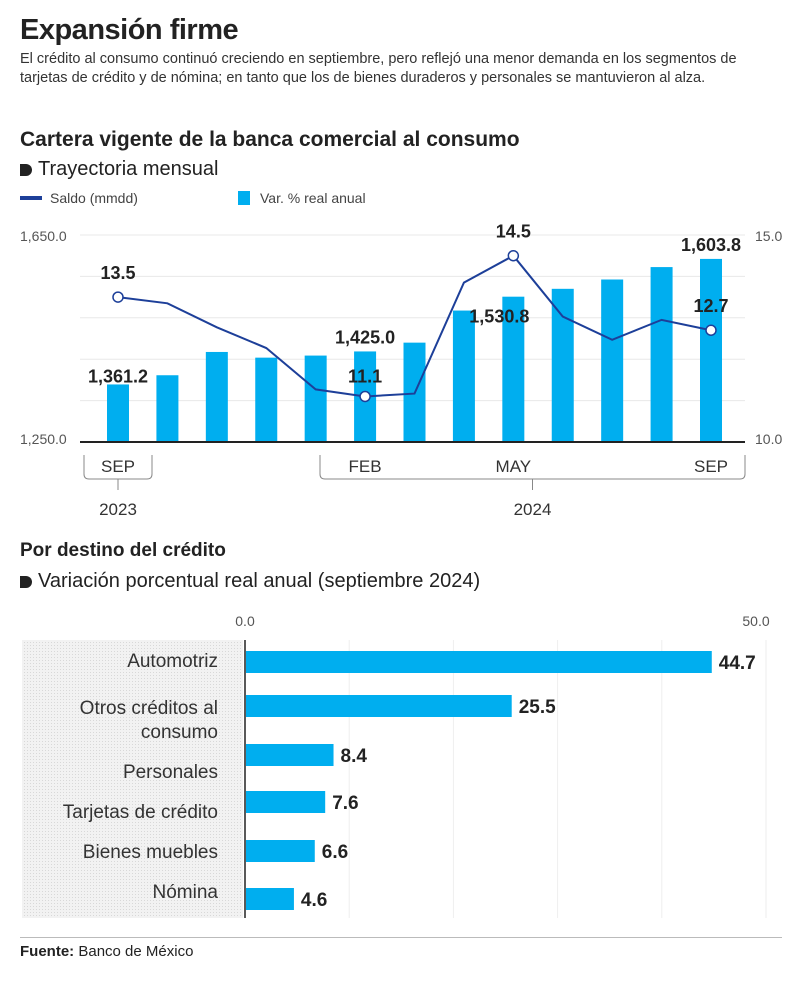  What do you see at coordinates (129, 30) in the screenshot?
I see `page-title: Expansión firme` at bounding box center [129, 30].